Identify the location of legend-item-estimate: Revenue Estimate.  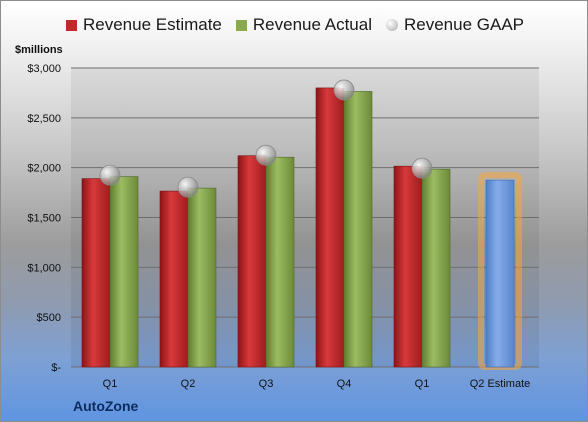
(143, 25).